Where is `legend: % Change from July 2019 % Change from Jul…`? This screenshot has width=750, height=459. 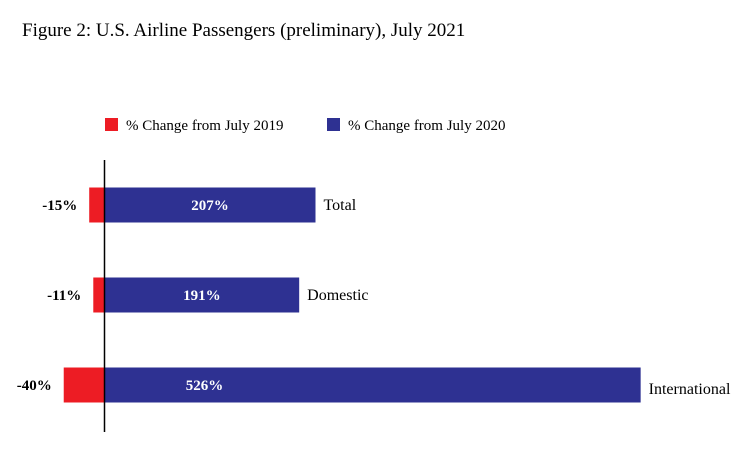 legend: % Change from July 2019 % Change from Jul… is located at coordinates (305, 126).